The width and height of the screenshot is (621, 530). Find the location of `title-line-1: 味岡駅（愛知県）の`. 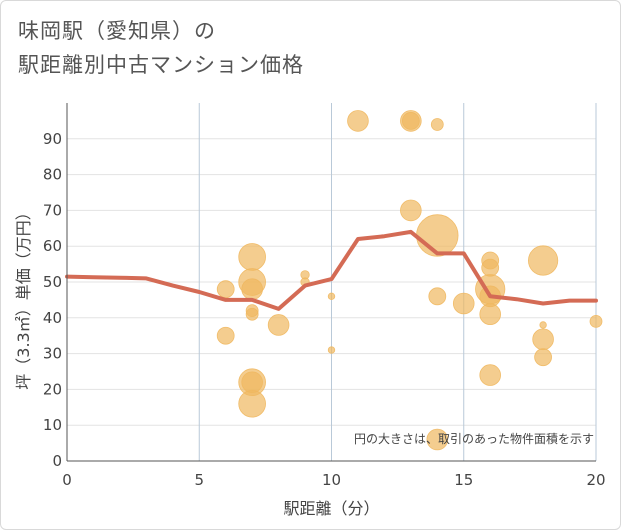

title-line-1: 味岡駅（愛知県）の is located at coordinates (117, 31).